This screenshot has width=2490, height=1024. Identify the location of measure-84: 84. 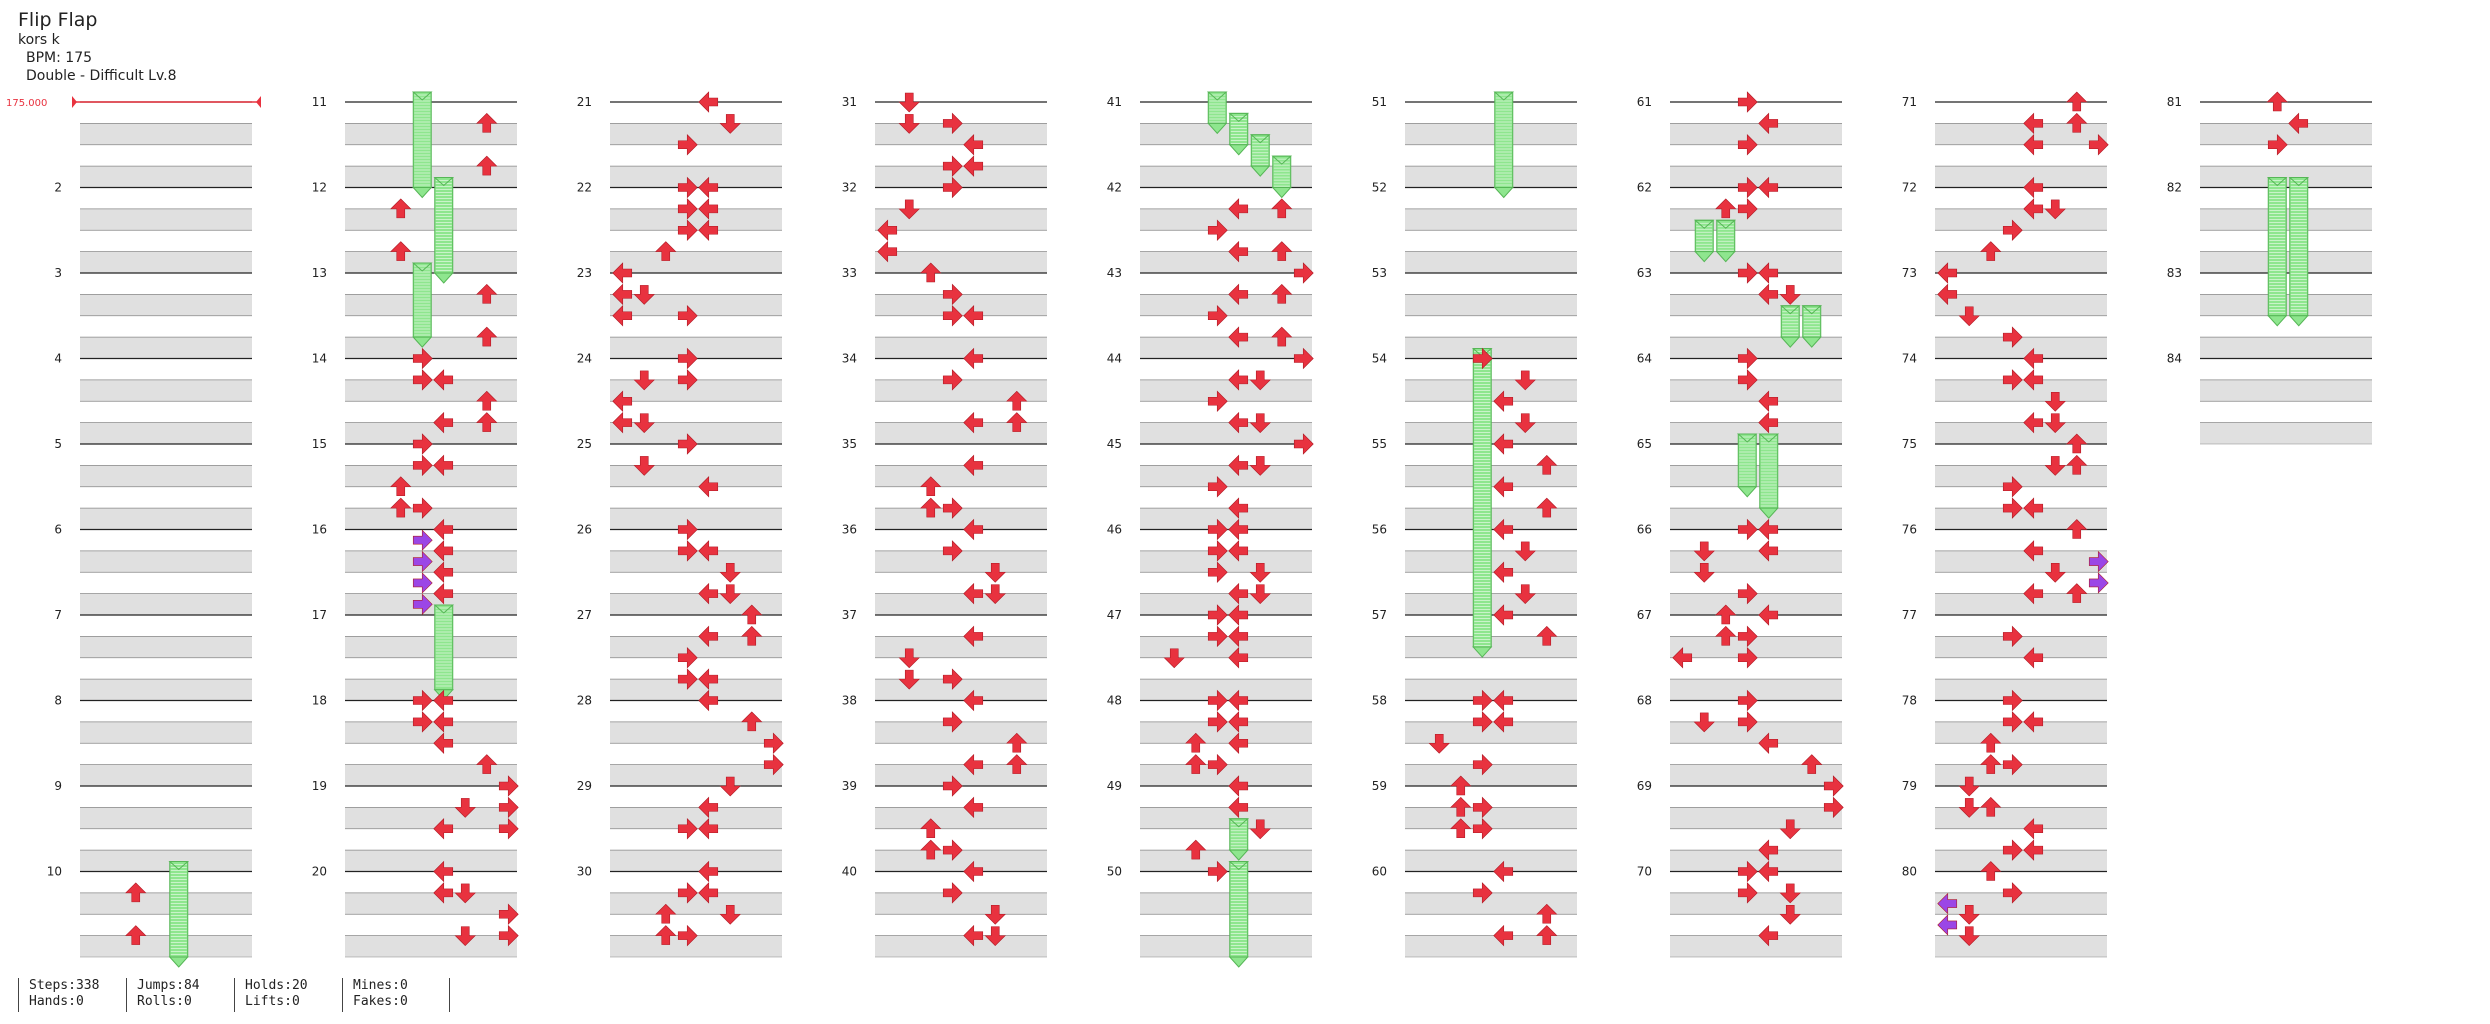
(2269, 398).